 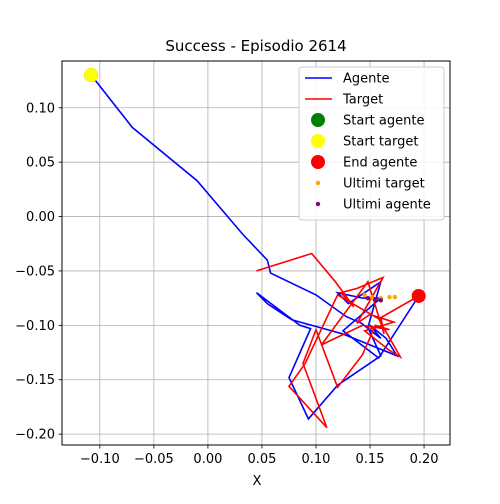 I want to click on x-tick-label: 0.10, so click(x=316, y=459).